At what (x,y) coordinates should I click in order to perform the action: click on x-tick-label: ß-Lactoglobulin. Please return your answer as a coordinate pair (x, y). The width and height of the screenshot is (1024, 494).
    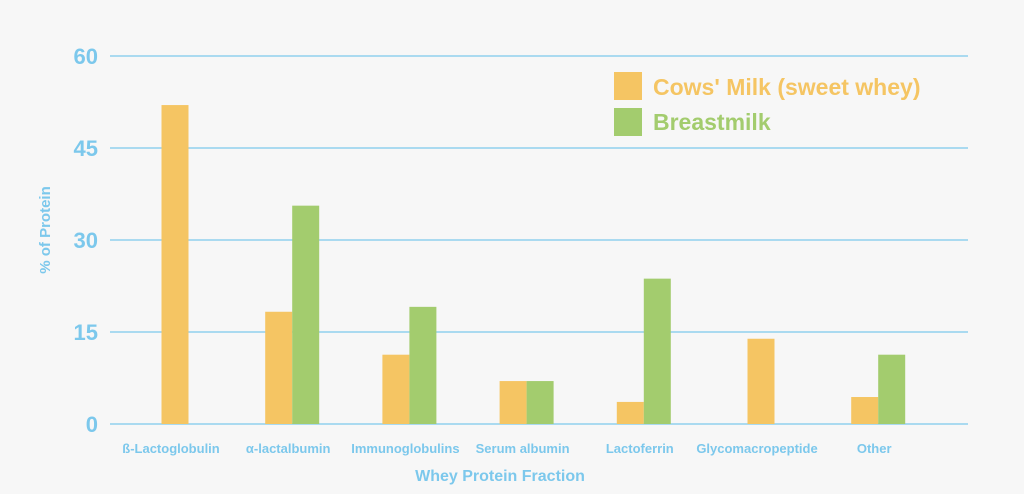
    Looking at the image, I should click on (171, 448).